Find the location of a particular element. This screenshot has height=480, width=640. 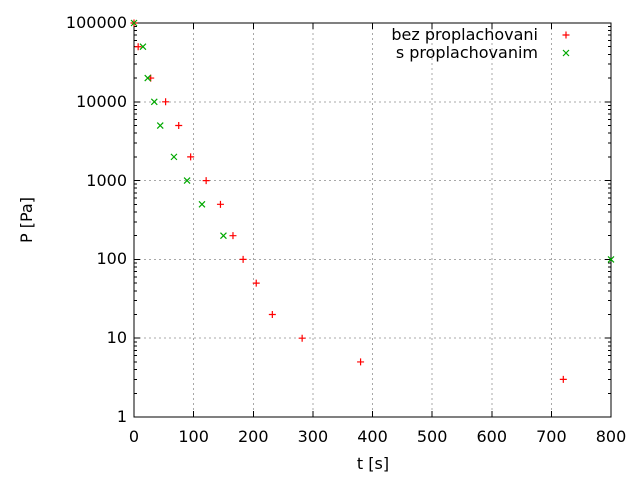

y-axis-title: P [Pa] is located at coordinates (26, 220).